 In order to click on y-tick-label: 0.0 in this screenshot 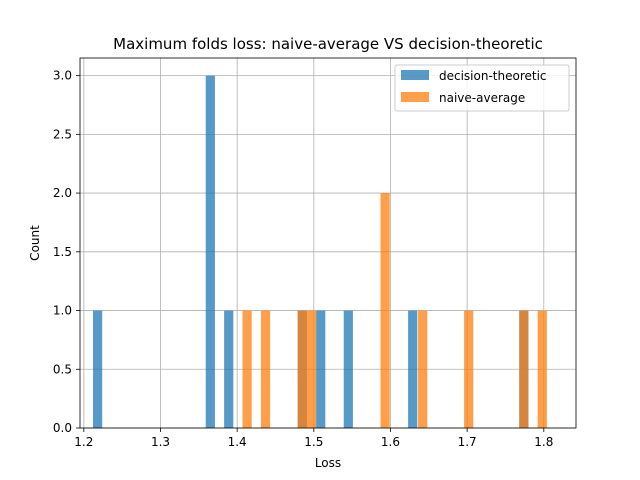, I will do `click(62, 428)`.